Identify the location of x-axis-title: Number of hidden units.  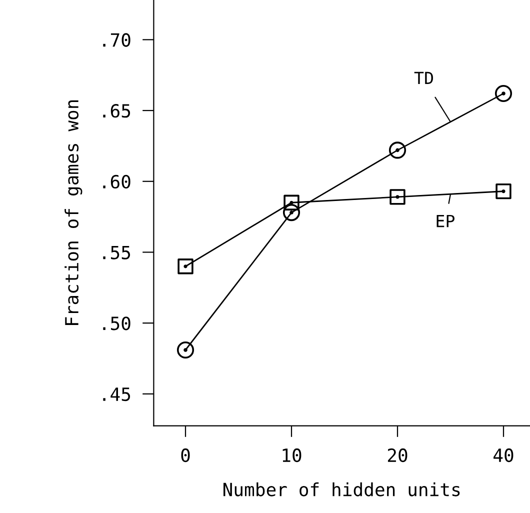
(342, 489).